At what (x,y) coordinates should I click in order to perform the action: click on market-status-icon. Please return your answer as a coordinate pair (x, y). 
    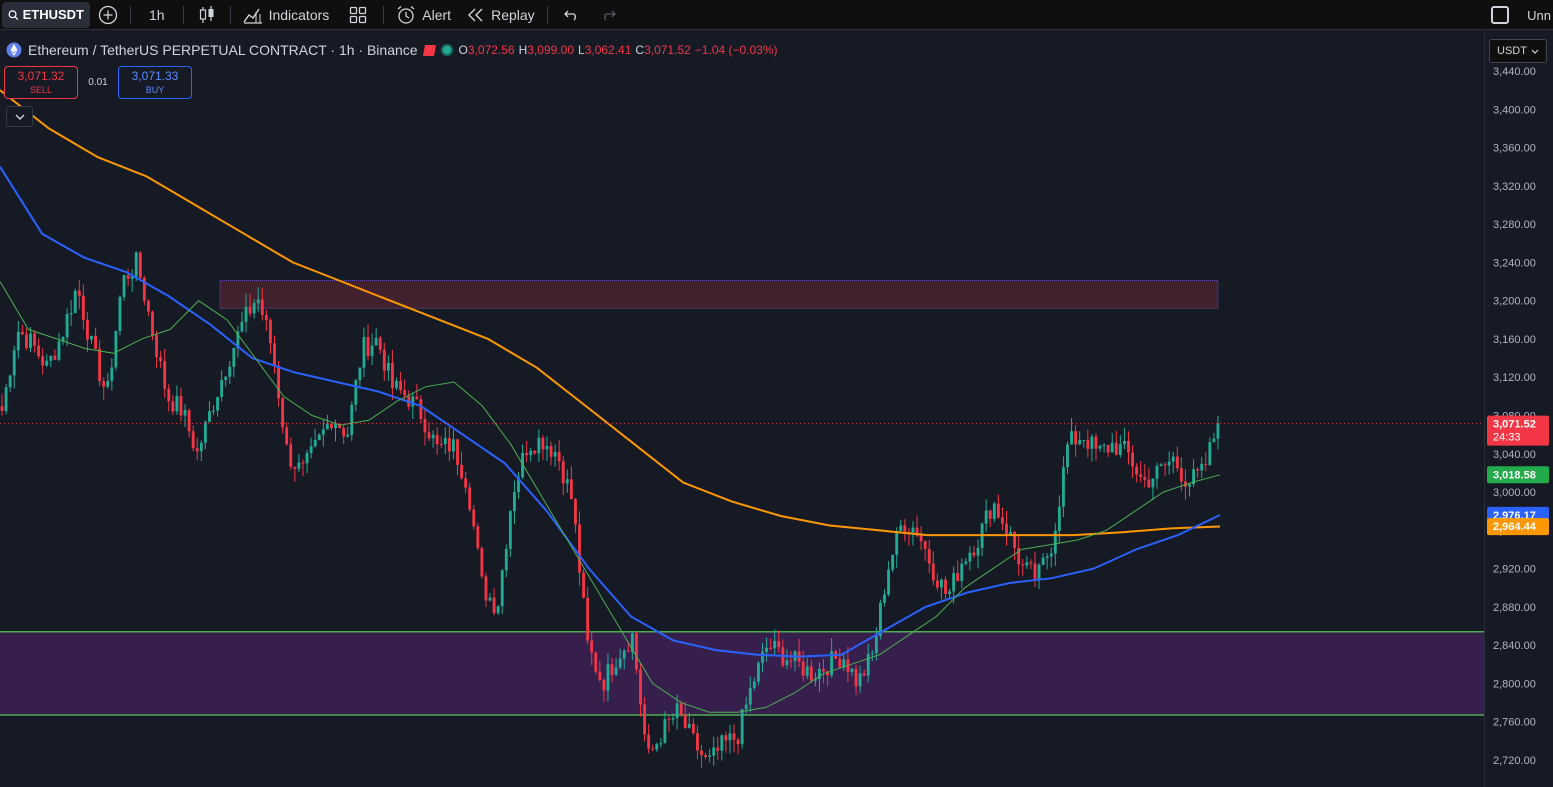
    Looking at the image, I should click on (446, 50).